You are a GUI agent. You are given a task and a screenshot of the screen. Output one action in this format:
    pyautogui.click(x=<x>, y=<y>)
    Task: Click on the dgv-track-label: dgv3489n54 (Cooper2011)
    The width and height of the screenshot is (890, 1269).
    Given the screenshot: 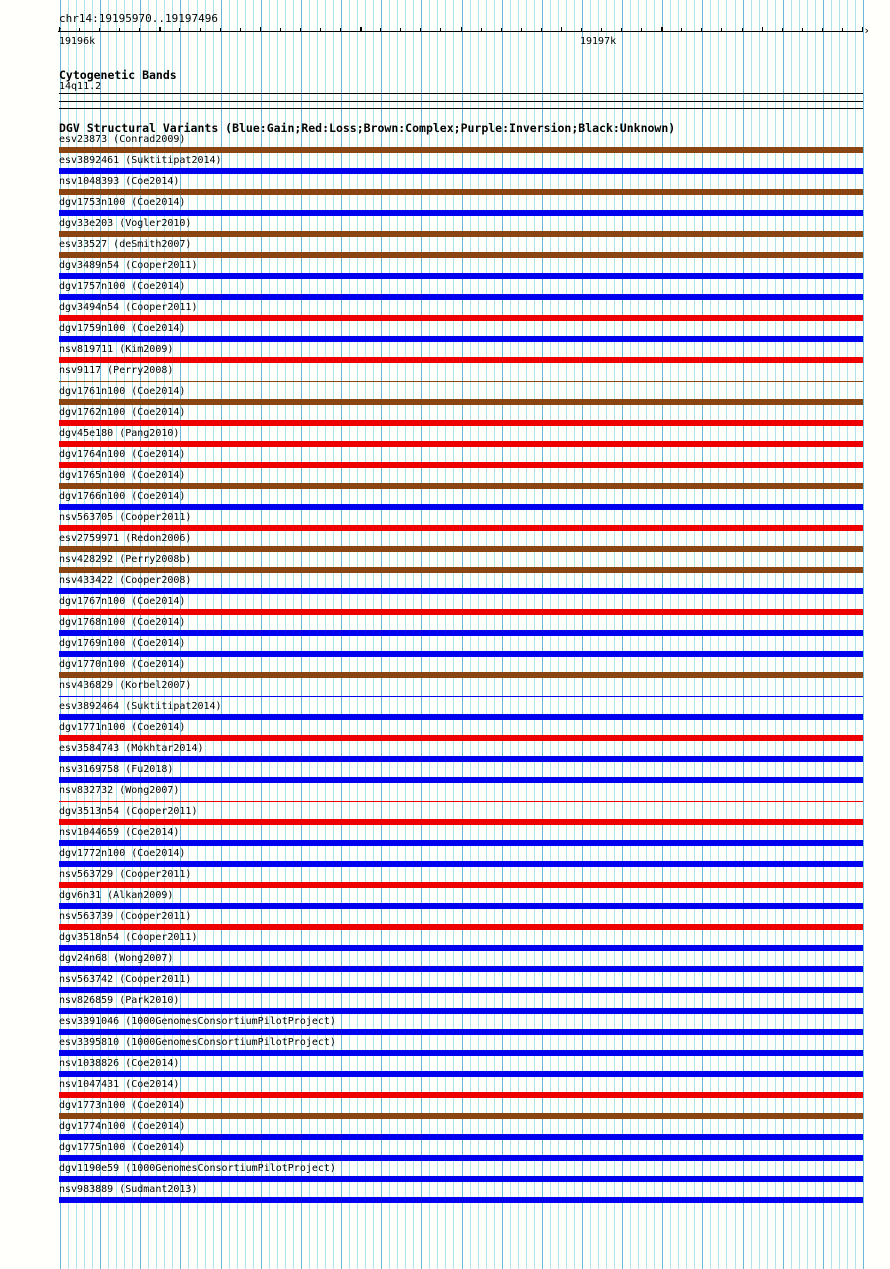 What is the action you would take?
    pyautogui.click(x=128, y=265)
    